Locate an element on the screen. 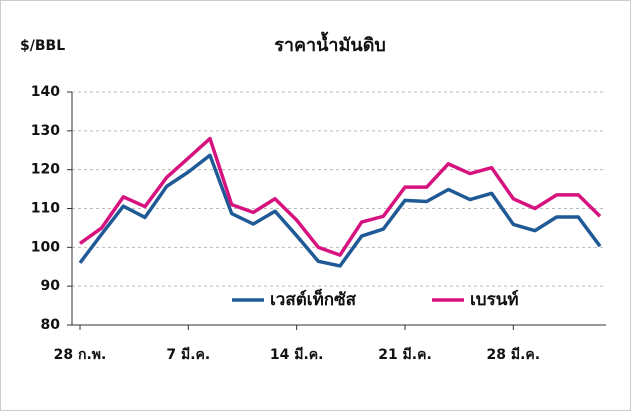 The width and height of the screenshot is (631, 411). y-tick-label: 90 is located at coordinates (51, 286).